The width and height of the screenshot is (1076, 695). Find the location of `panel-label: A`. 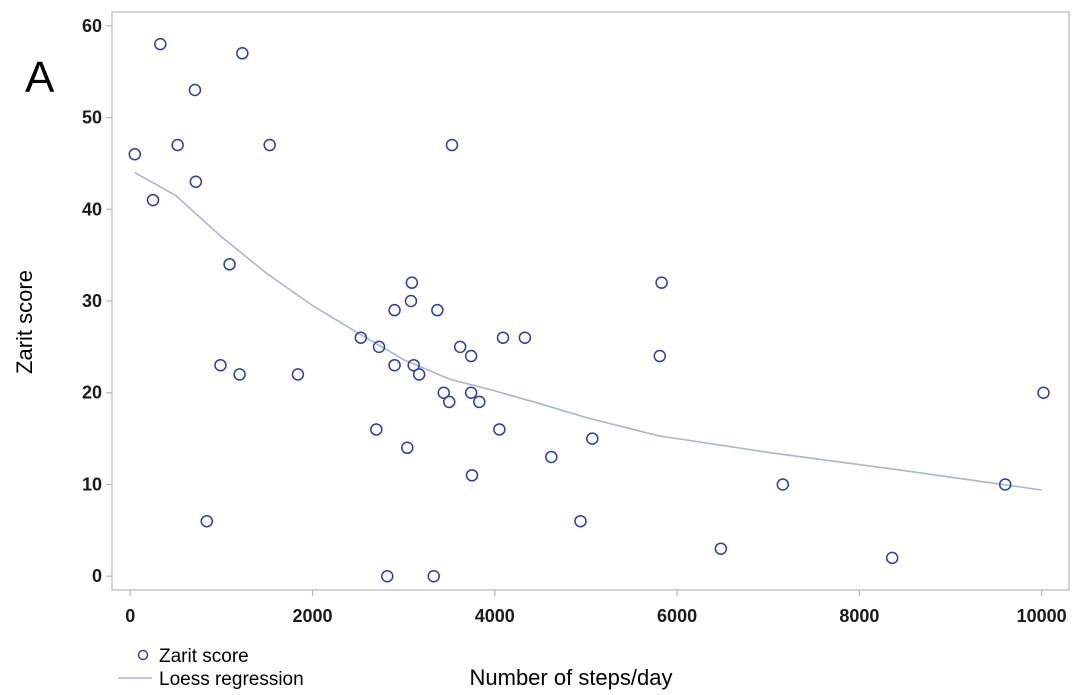

panel-label: A is located at coordinates (40, 77).